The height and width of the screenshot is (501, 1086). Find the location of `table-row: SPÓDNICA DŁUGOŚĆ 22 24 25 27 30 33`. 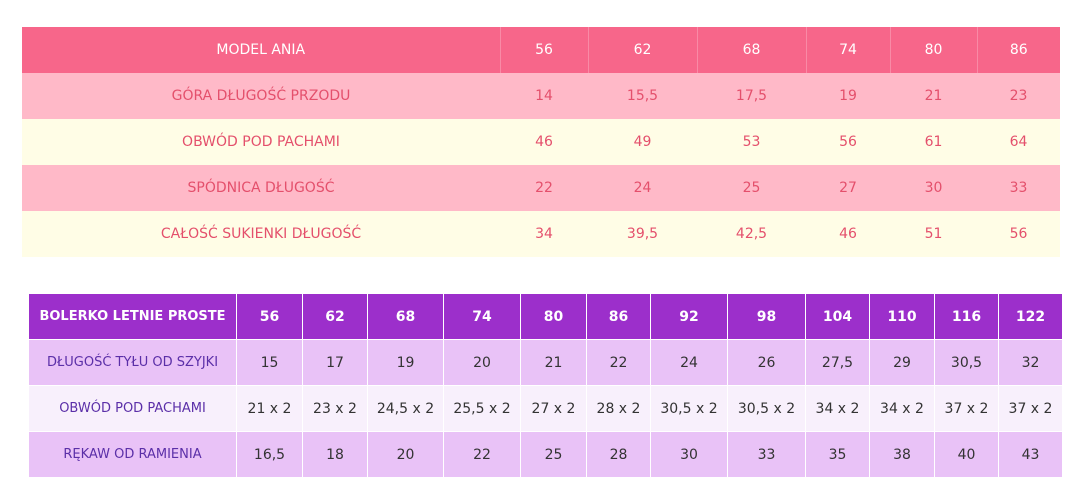

table-row: SPÓDNICA DŁUGOŚĆ 22 24 25 27 30 33 is located at coordinates (541, 188).